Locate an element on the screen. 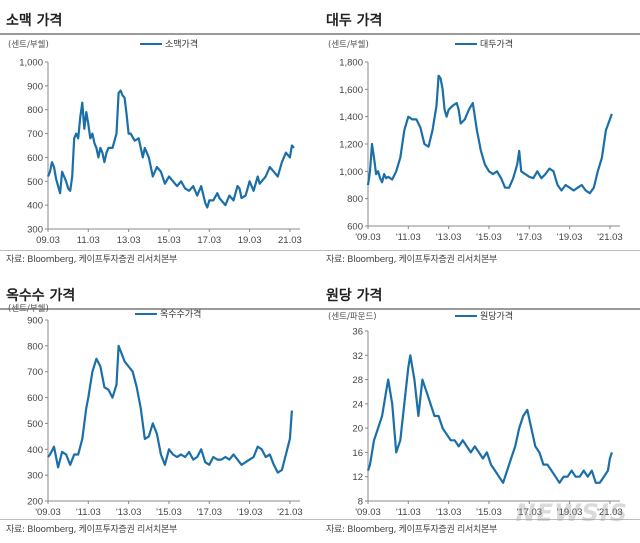 The width and height of the screenshot is (640, 543). y-axis-unit: (센트/파운드) is located at coordinates (352, 316).